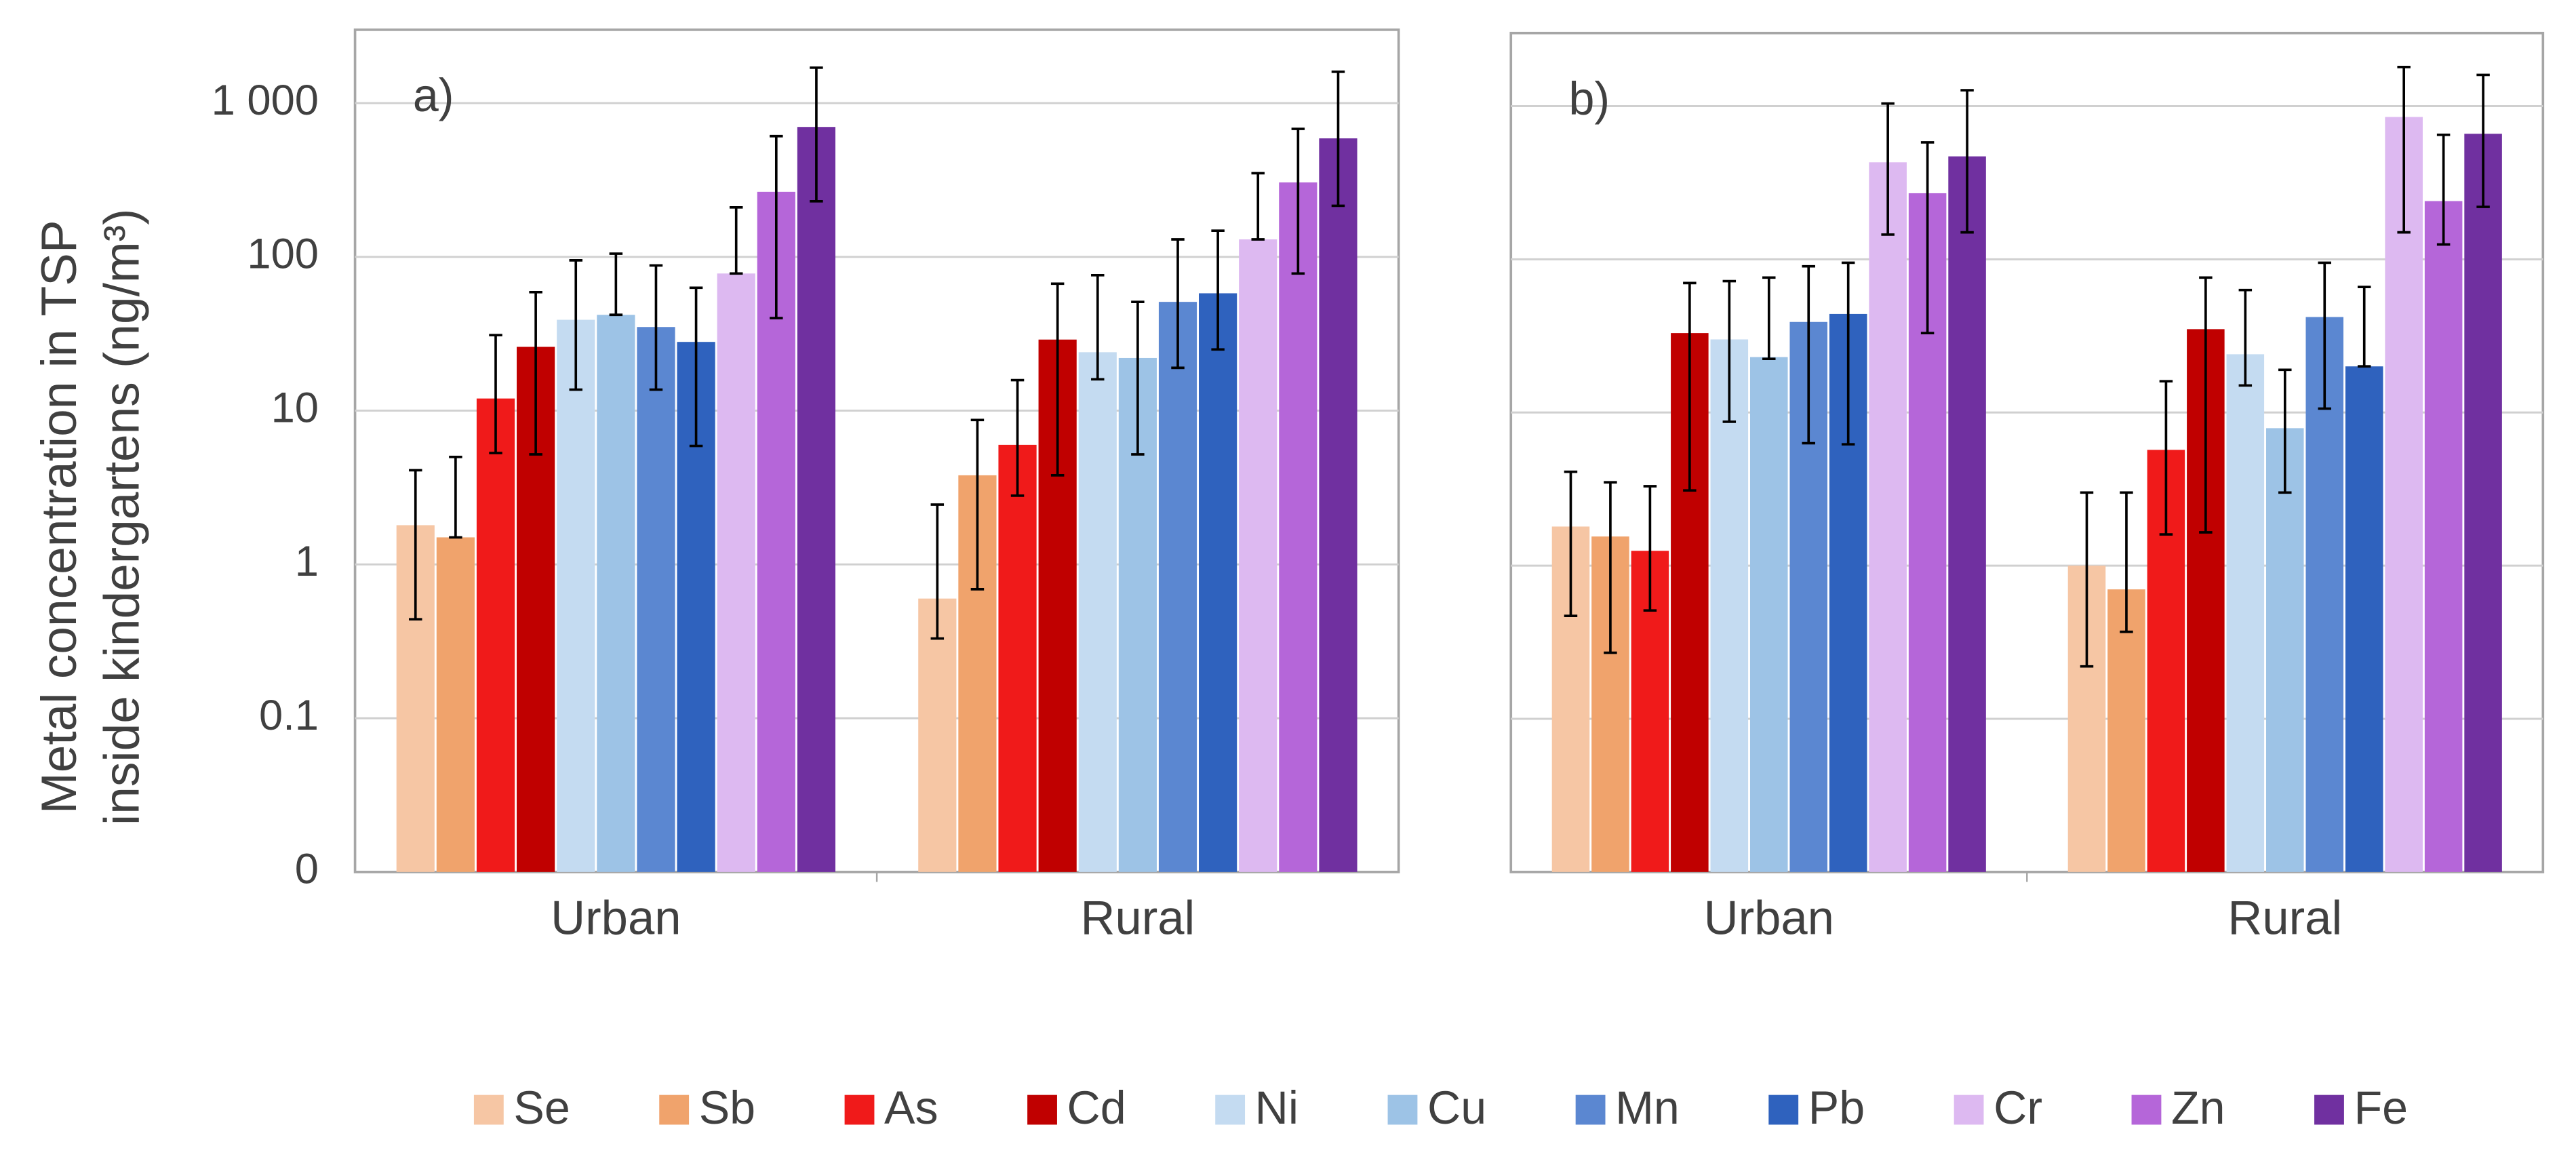 The height and width of the screenshot is (1163, 2576). What do you see at coordinates (289, 715) in the screenshot?
I see `y-tick-label: 0.1` at bounding box center [289, 715].